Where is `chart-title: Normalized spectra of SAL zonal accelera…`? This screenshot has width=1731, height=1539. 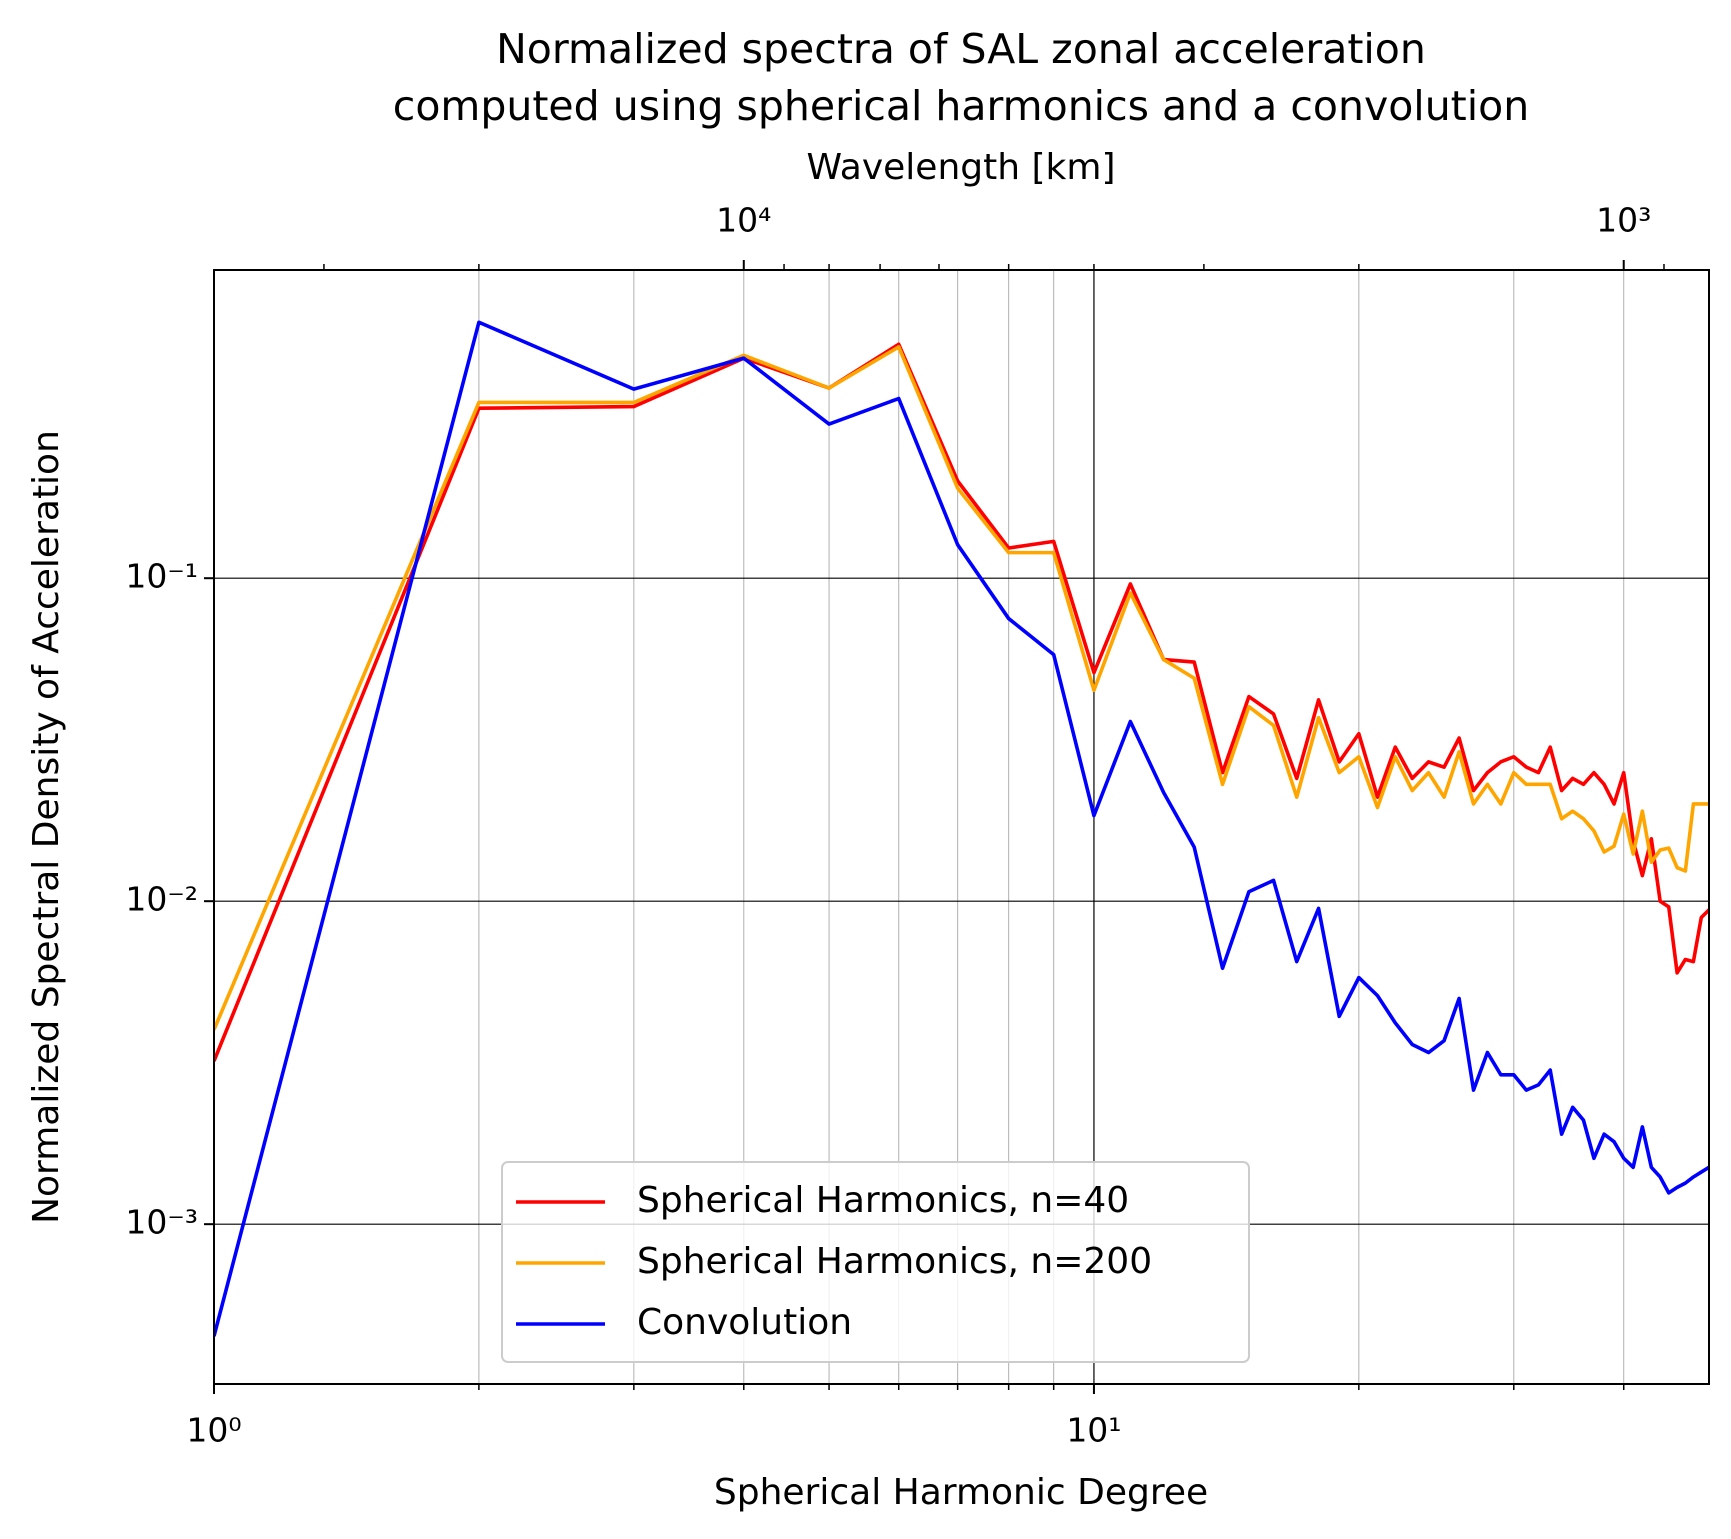 chart-title: Normalized spectra of SAL zonal accelera… is located at coordinates (961, 49).